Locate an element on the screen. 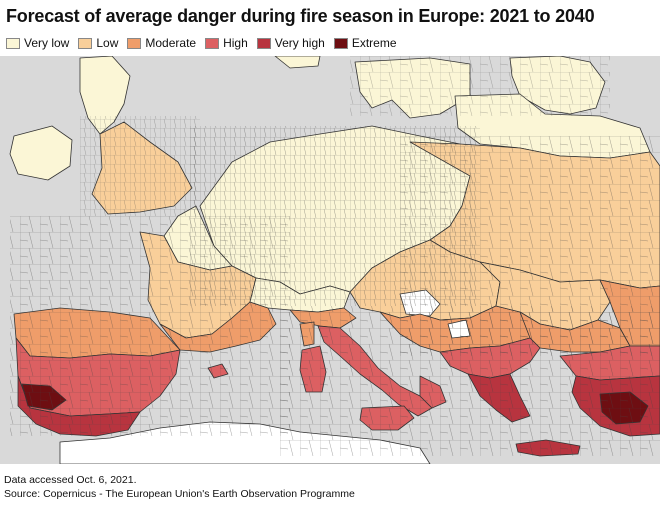 This screenshot has height=512, width=660. legend-label: Low is located at coordinates (107, 43).